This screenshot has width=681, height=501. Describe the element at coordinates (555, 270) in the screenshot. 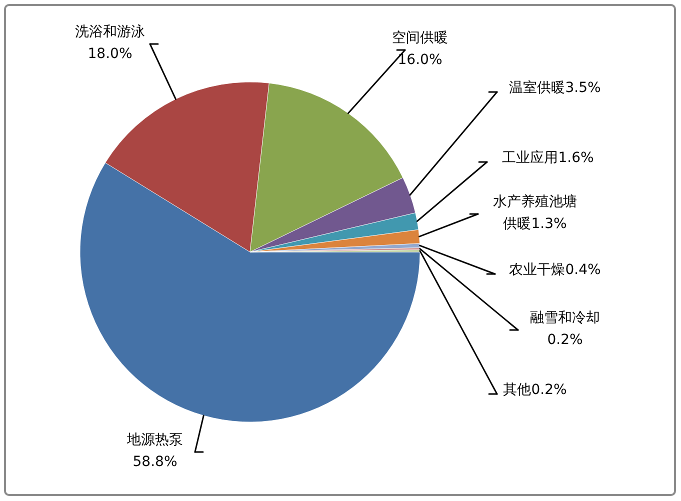

I see `slice-label: 农业干燥0.4%` at that location.